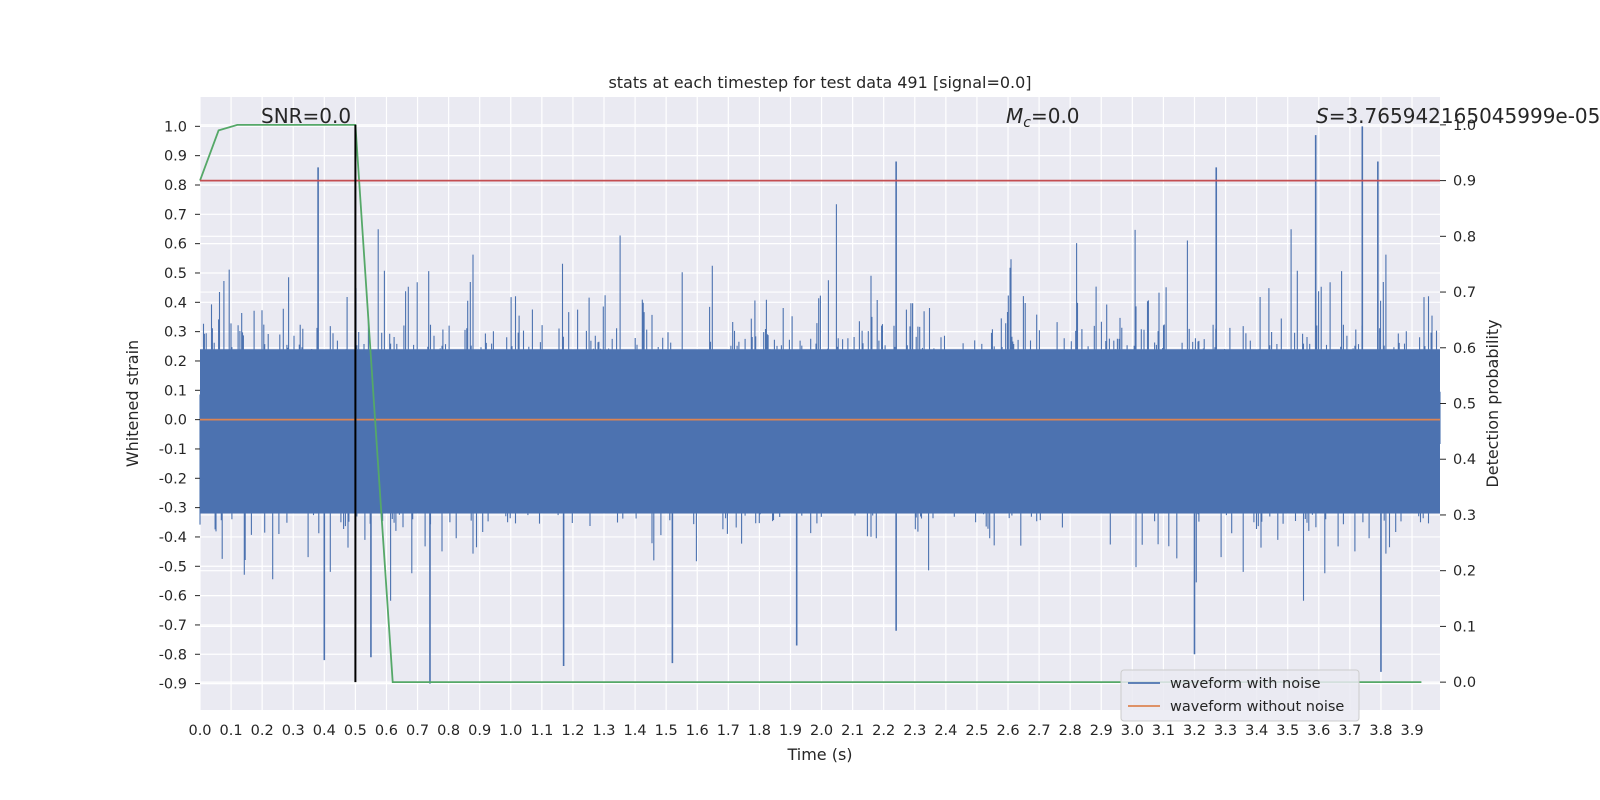 Image resolution: width=1600 pixels, height=800 pixels. What do you see at coordinates (1225, 731) in the screenshot?
I see `x-tick-label: 3.3` at bounding box center [1225, 731].